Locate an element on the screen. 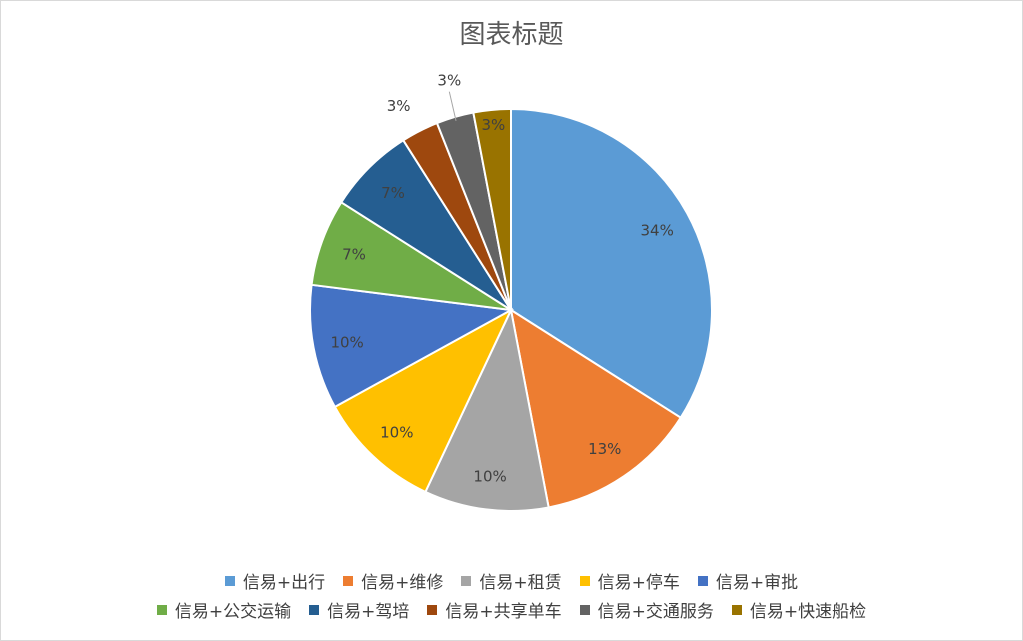  legend-label: 信易+维修 is located at coordinates (402, 583).